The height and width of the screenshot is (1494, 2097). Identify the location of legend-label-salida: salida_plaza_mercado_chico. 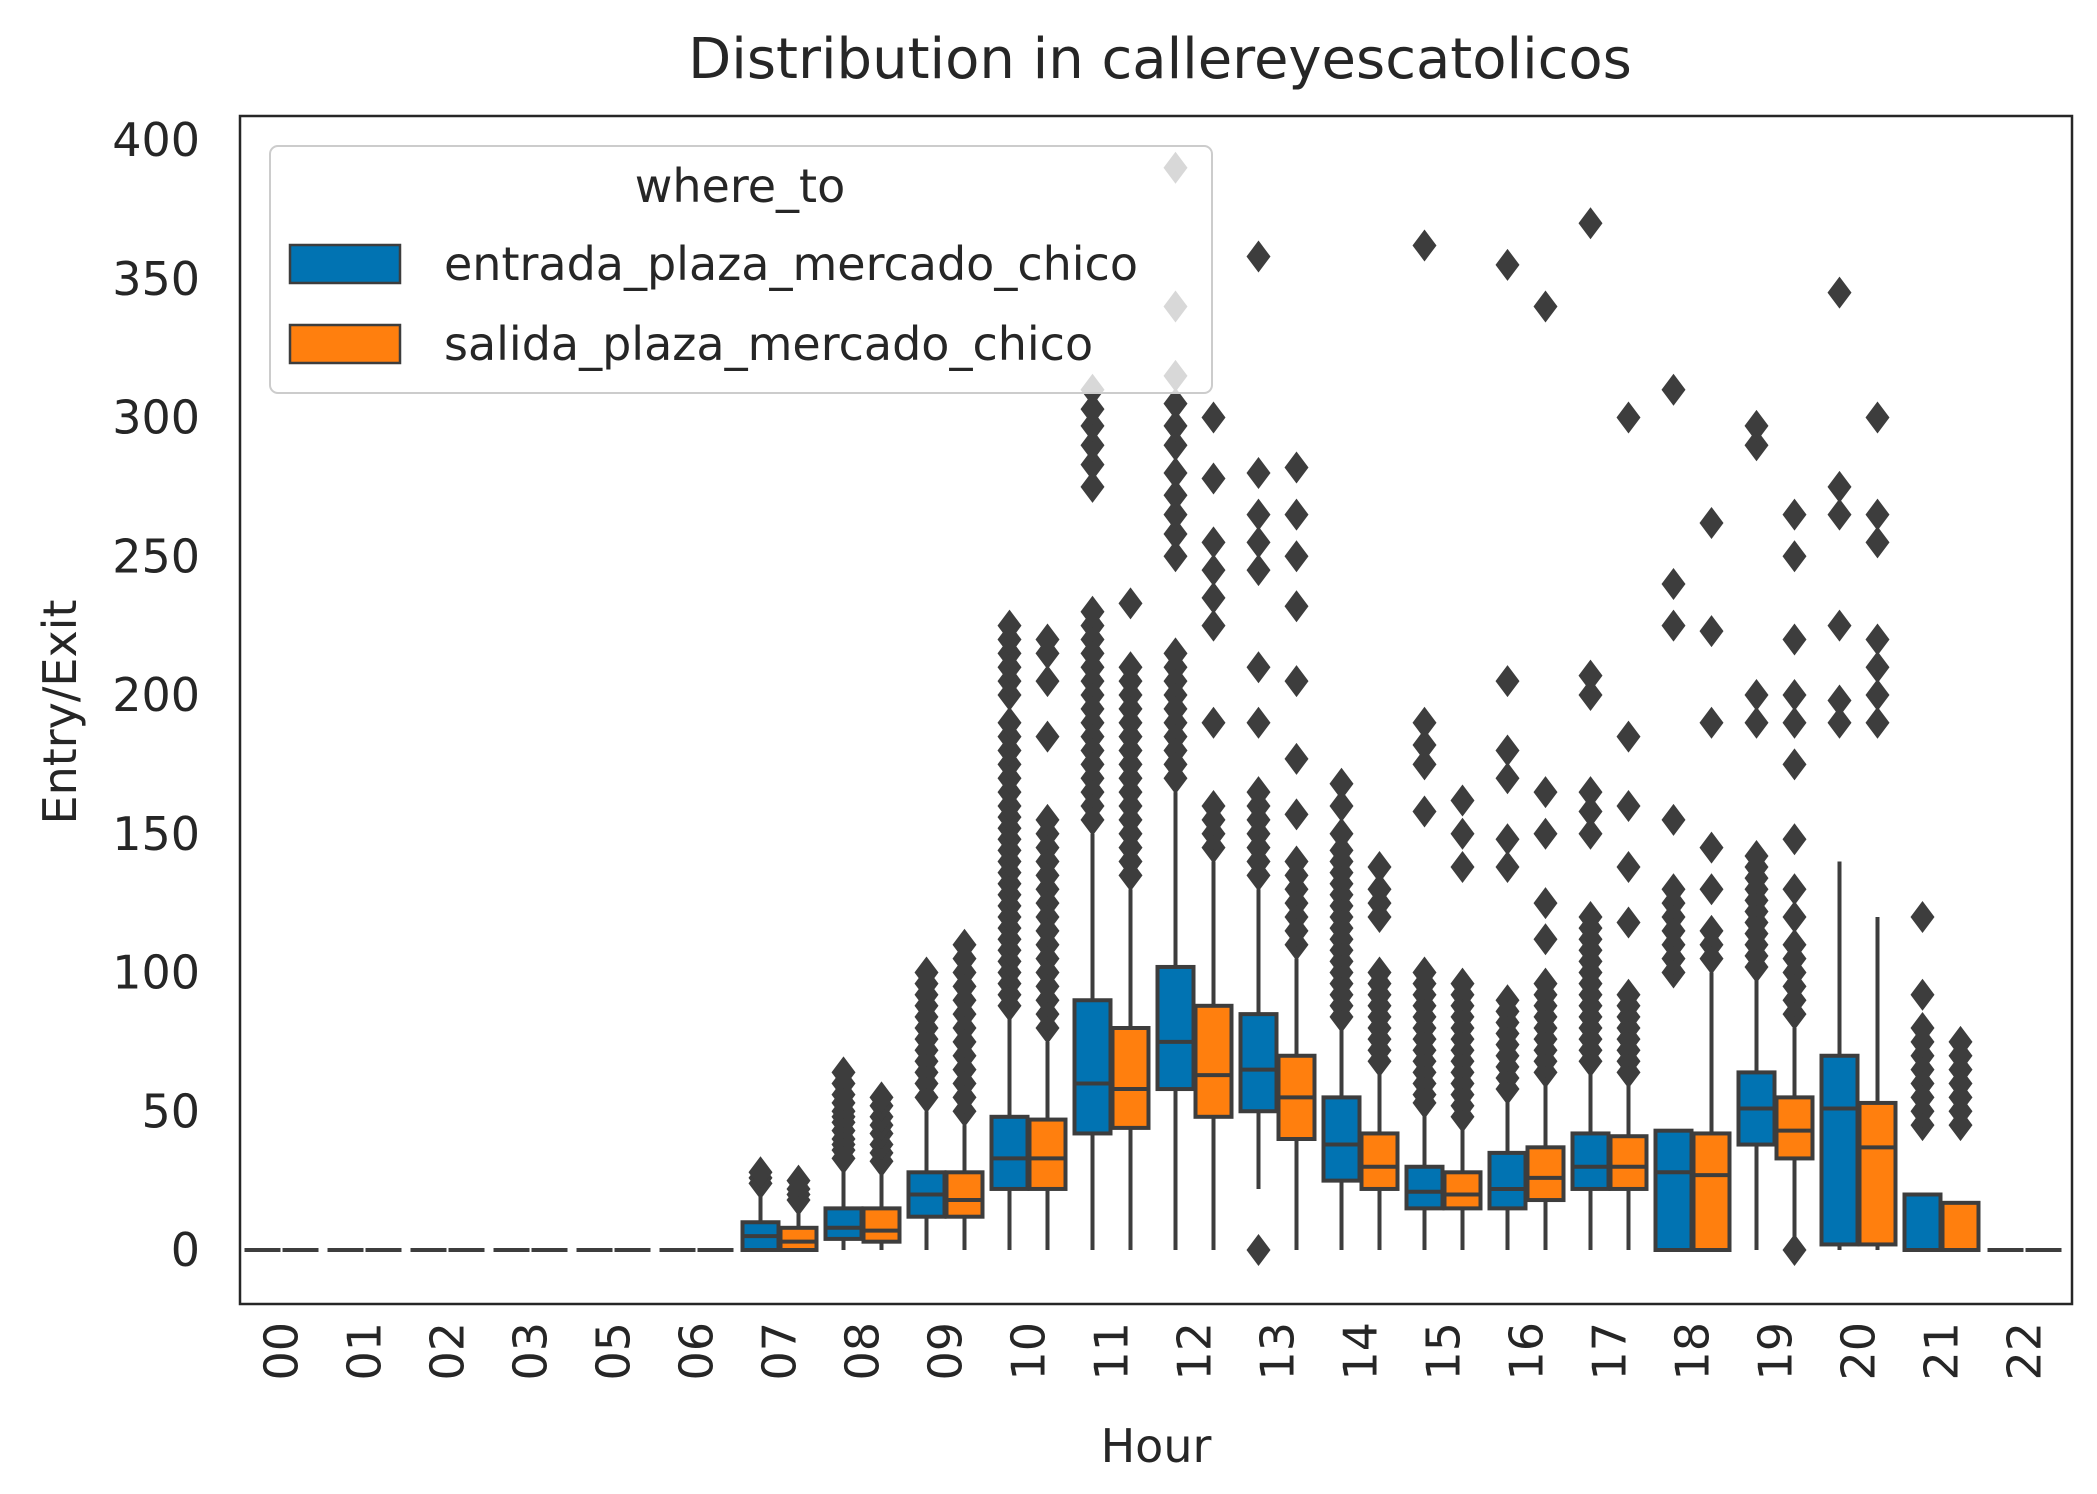
(768, 344).